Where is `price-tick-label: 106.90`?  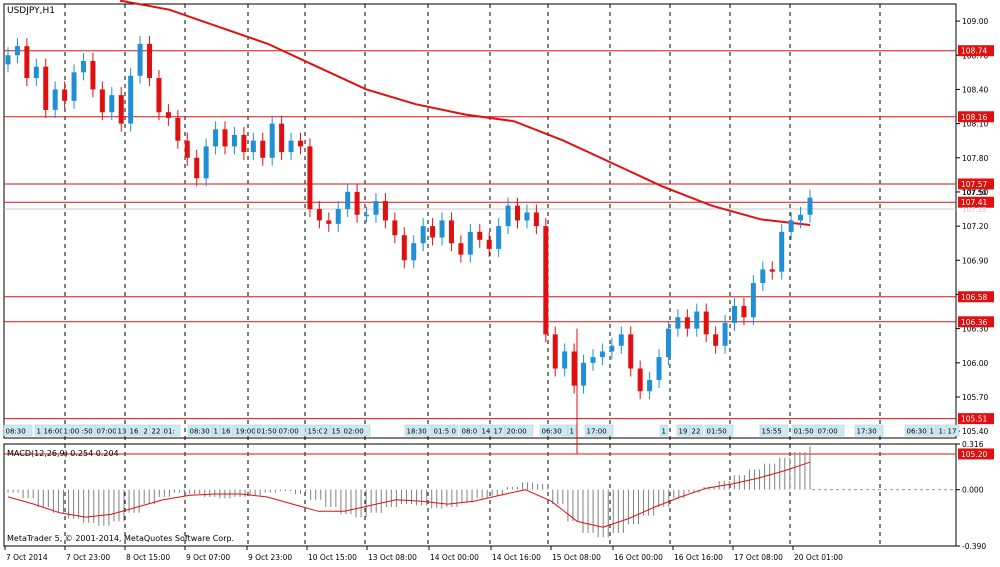
price-tick-label: 106.90 is located at coordinates (975, 260).